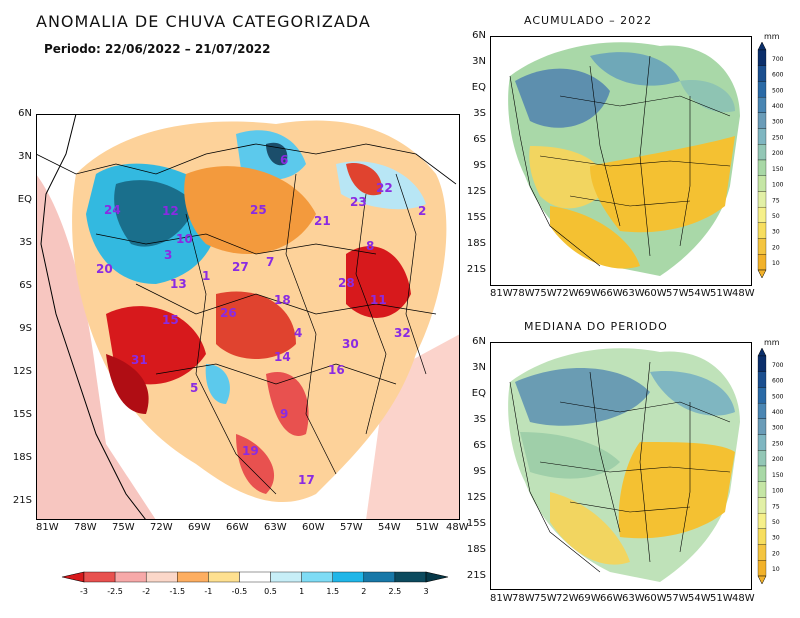 The height and width of the screenshot is (618, 800). Describe the element at coordinates (177, 591) in the screenshot. I see `colorbar-label: -1.5` at that location.